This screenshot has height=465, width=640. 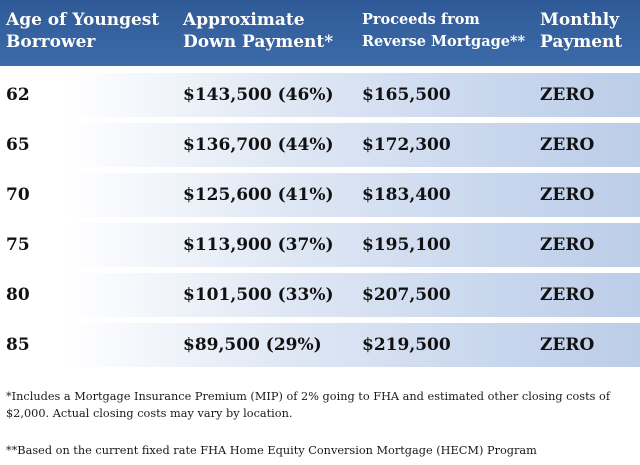 I want to click on table-row: 65 $136,700 (44%) $172,300 ZERO, so click(x=320, y=145).